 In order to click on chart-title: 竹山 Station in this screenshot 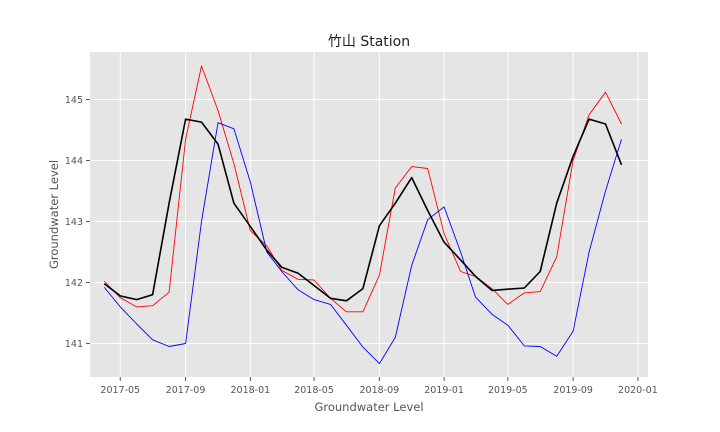, I will do `click(369, 42)`.